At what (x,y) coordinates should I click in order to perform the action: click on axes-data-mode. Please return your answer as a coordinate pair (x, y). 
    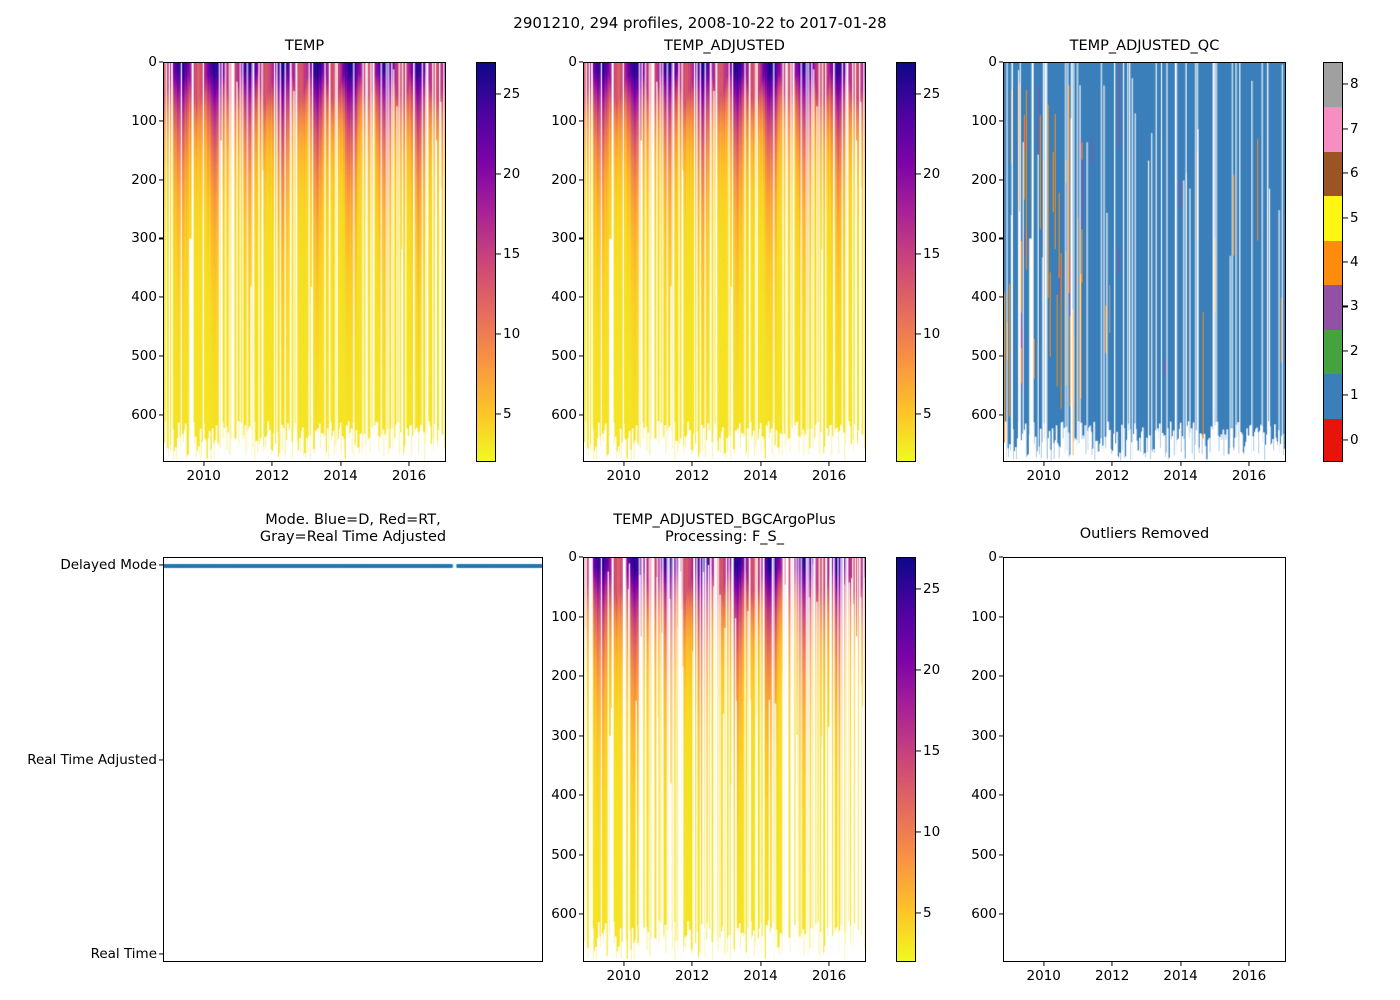
    Looking at the image, I should click on (353, 759).